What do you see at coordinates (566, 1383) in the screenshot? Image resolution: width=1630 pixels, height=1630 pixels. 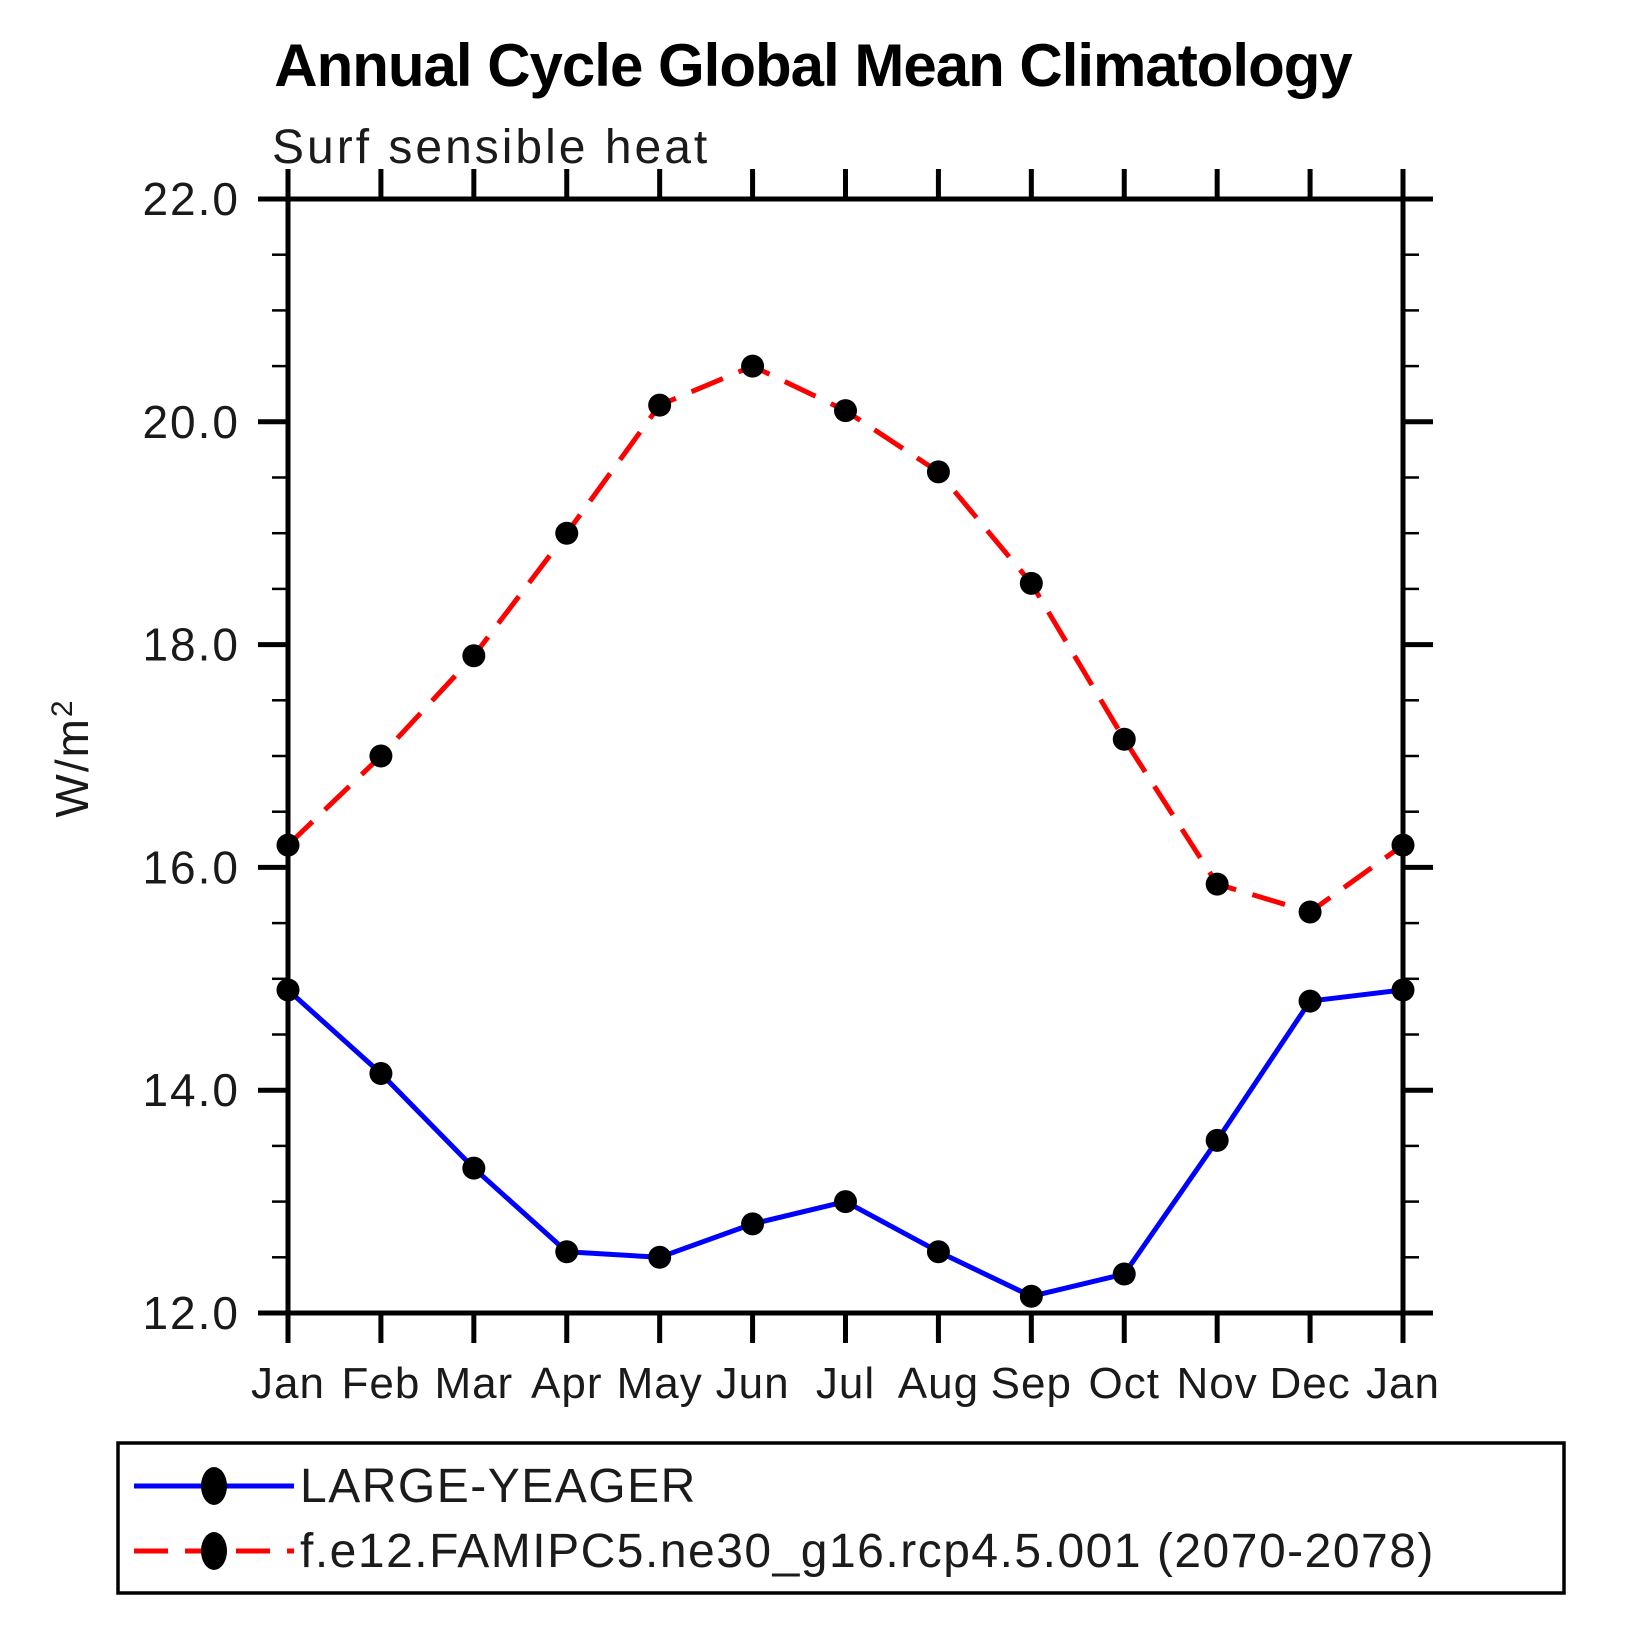 I see `x-tick-label: Apr` at bounding box center [566, 1383].